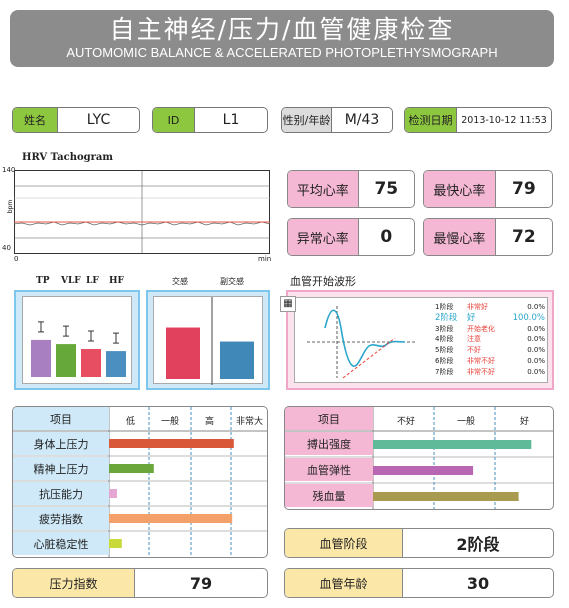 This screenshot has width=569, height=608. What do you see at coordinates (35, 120) in the screenshot?
I see `name-label: 姓名` at bounding box center [35, 120].